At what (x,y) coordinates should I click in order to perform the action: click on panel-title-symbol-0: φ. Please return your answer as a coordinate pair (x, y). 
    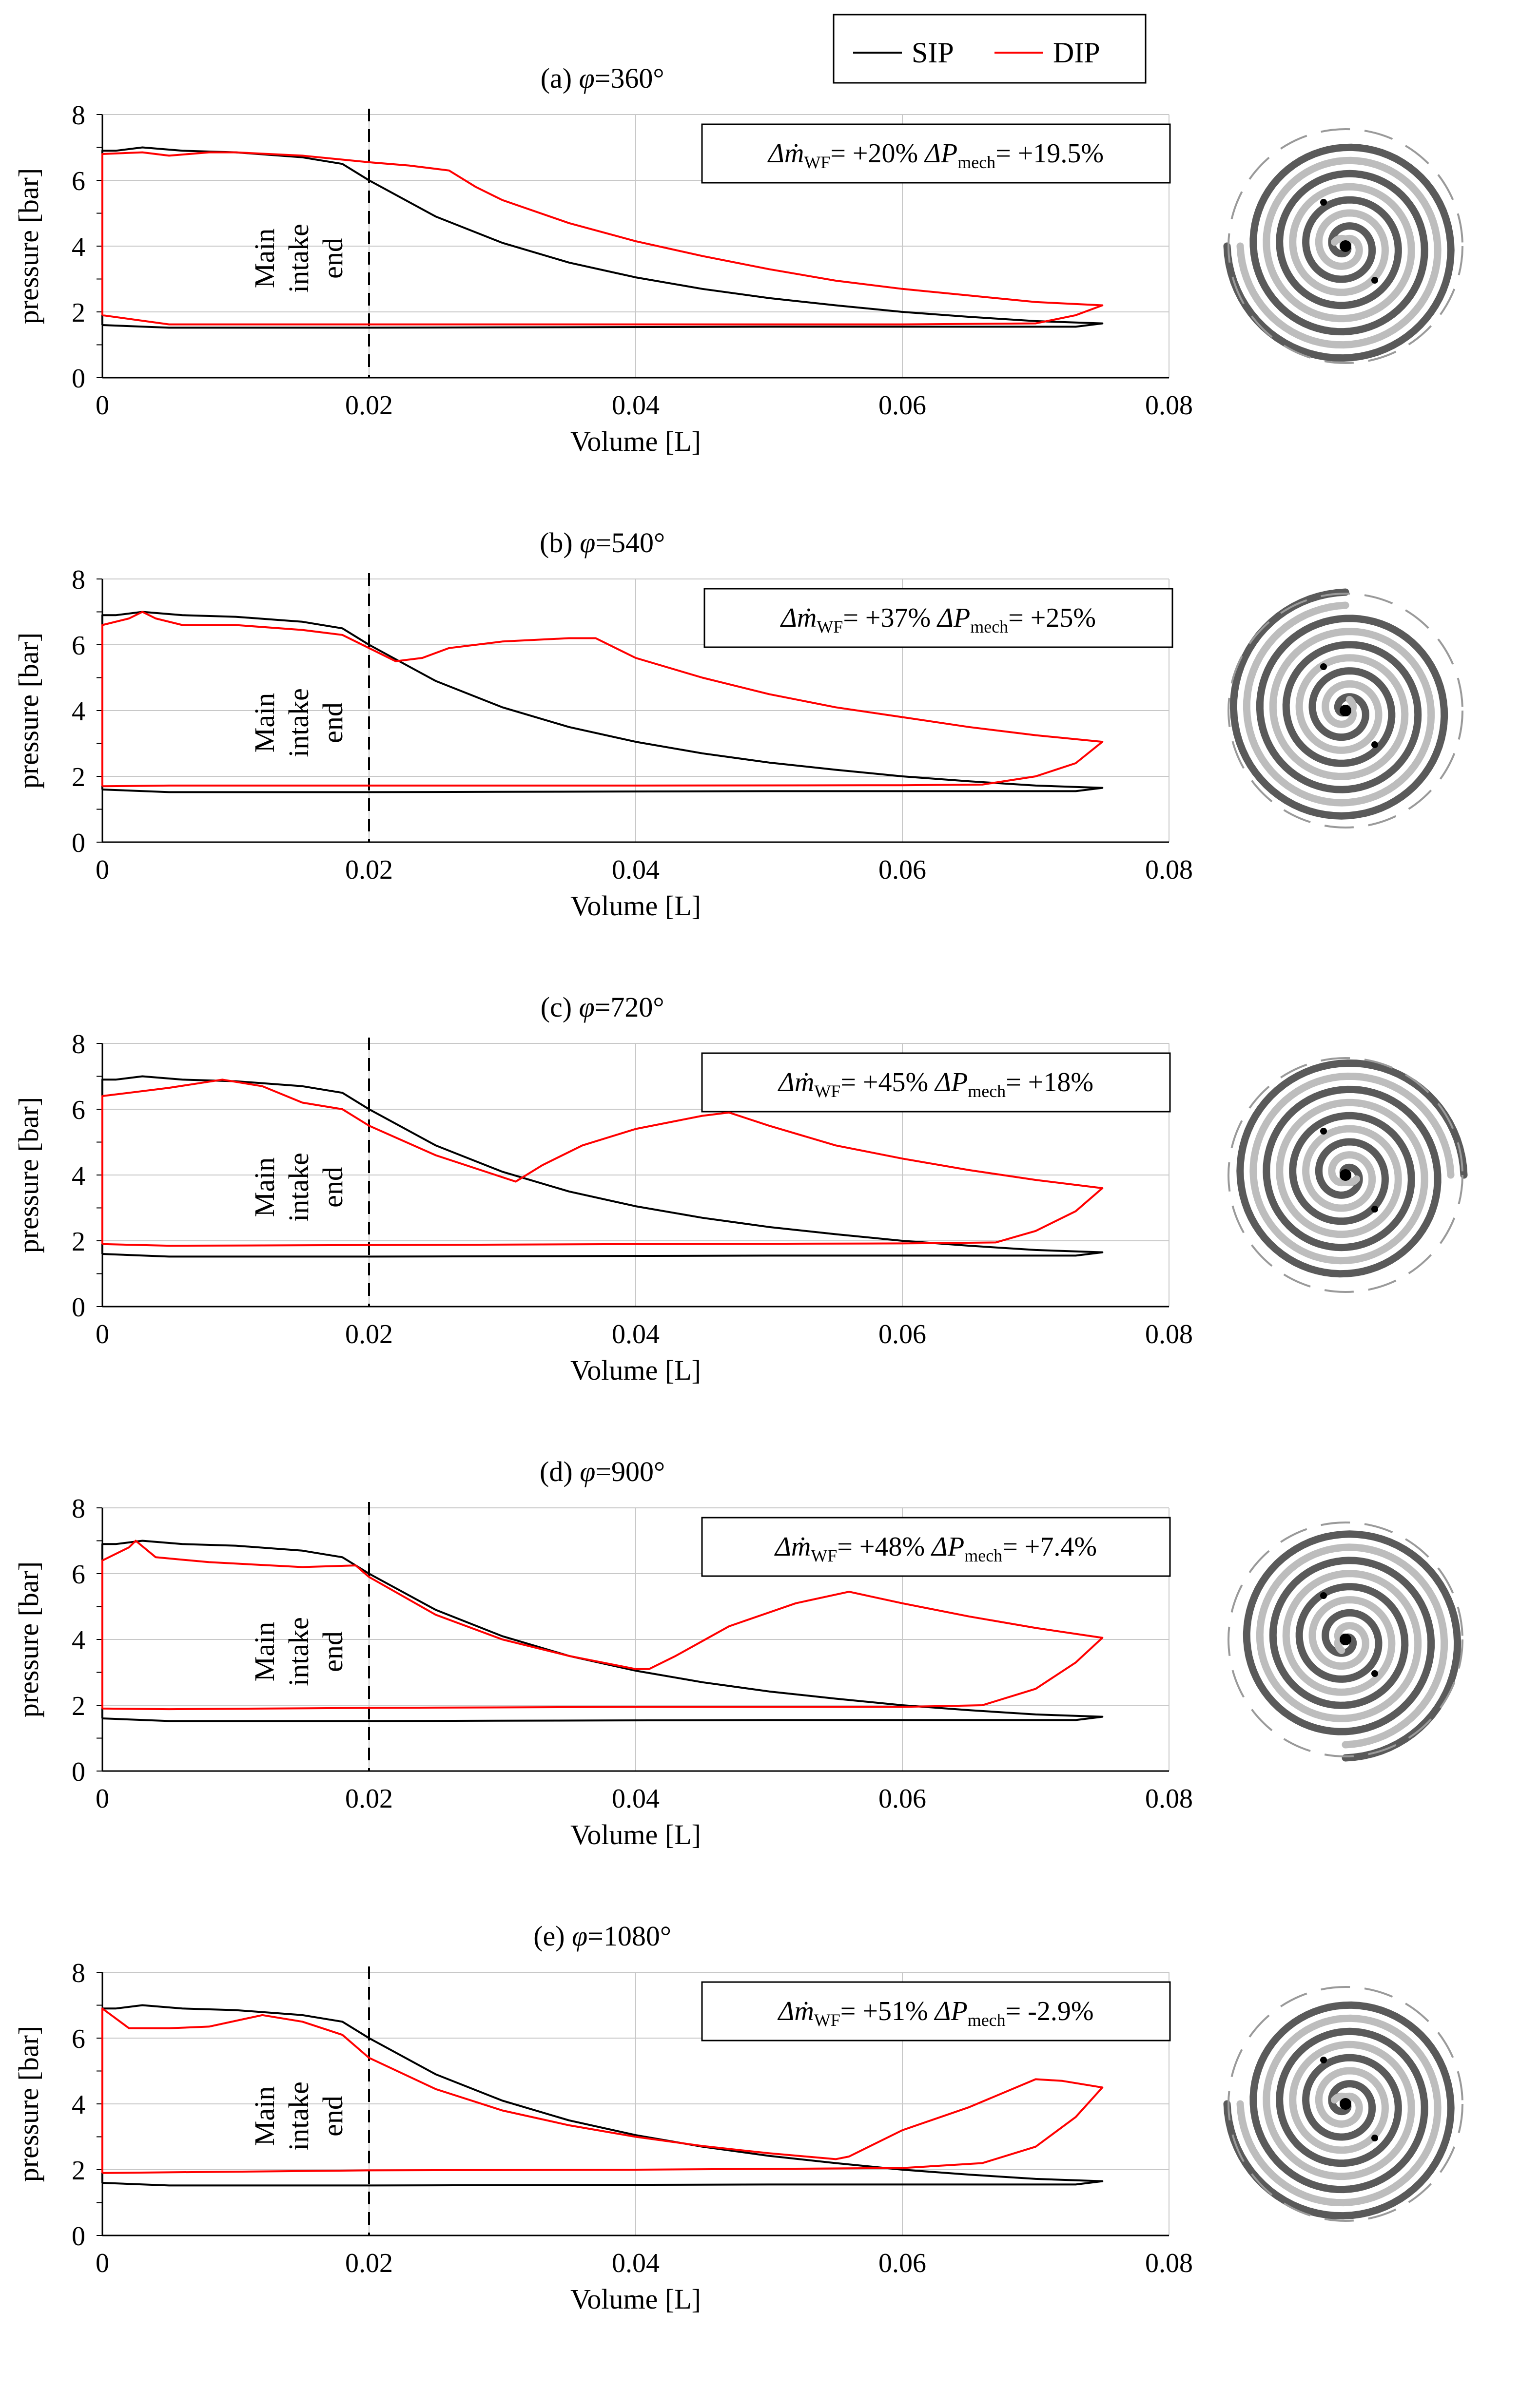
    Looking at the image, I should click on (587, 78).